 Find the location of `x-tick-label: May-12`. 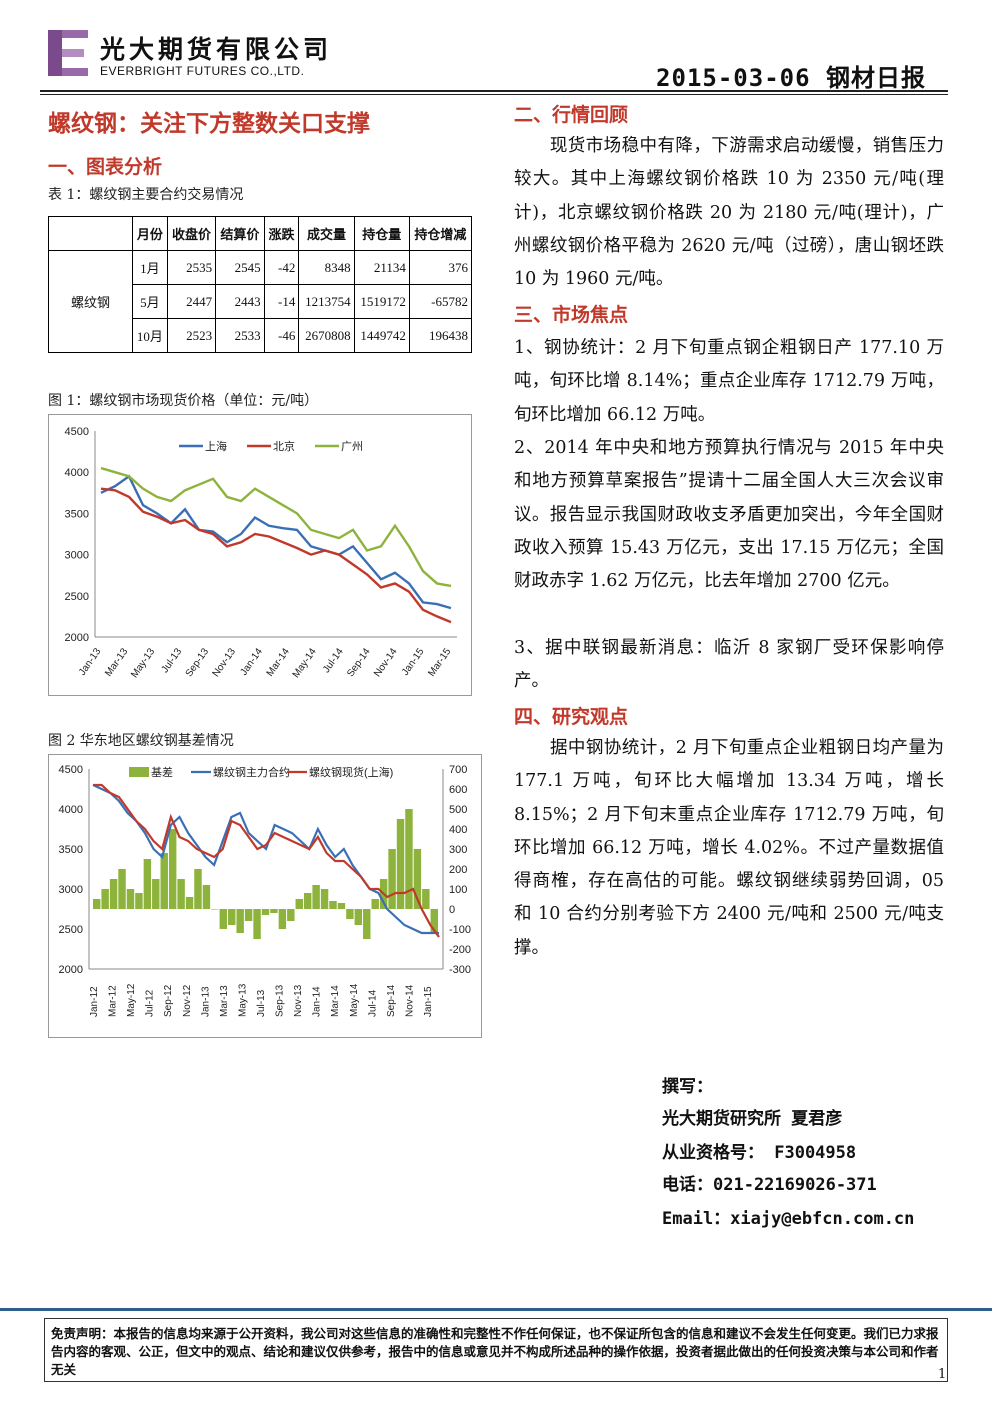

x-tick-label: May-12 is located at coordinates (131, 1000).